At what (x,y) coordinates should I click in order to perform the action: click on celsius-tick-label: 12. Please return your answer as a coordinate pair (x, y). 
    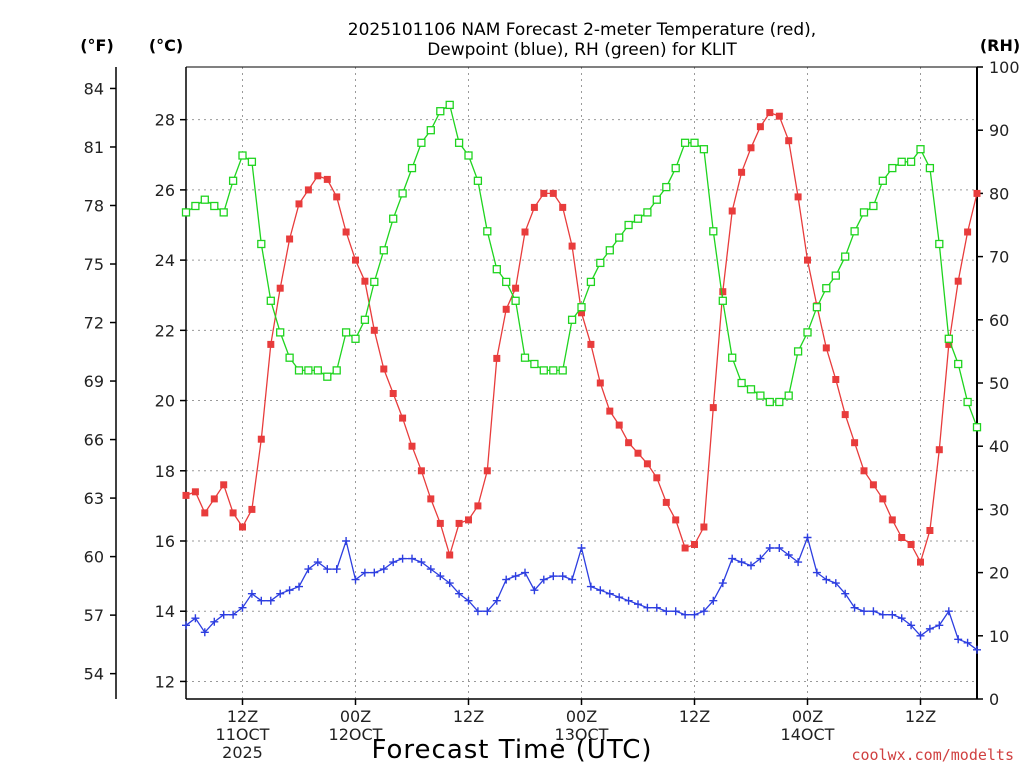
    Looking at the image, I should click on (165, 681).